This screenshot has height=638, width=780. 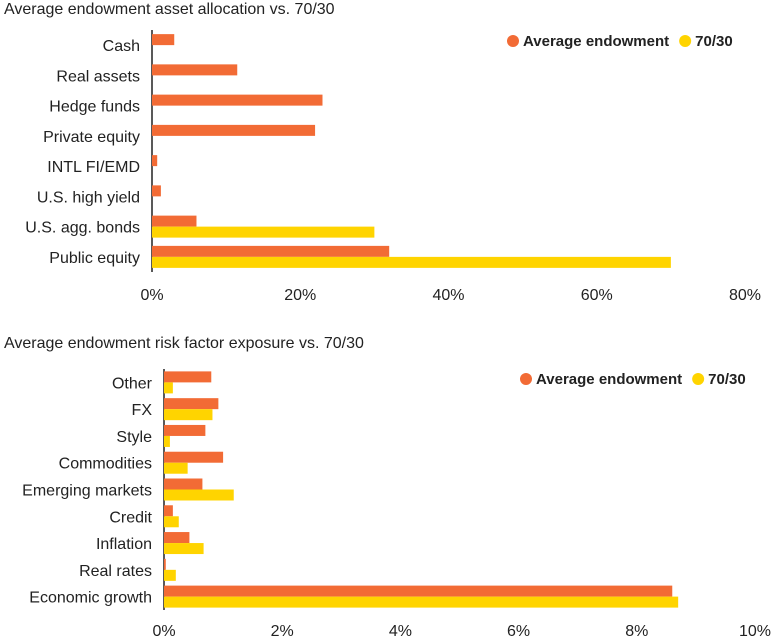 I want to click on category-label-0-3: Private equity, so click(x=91, y=137).